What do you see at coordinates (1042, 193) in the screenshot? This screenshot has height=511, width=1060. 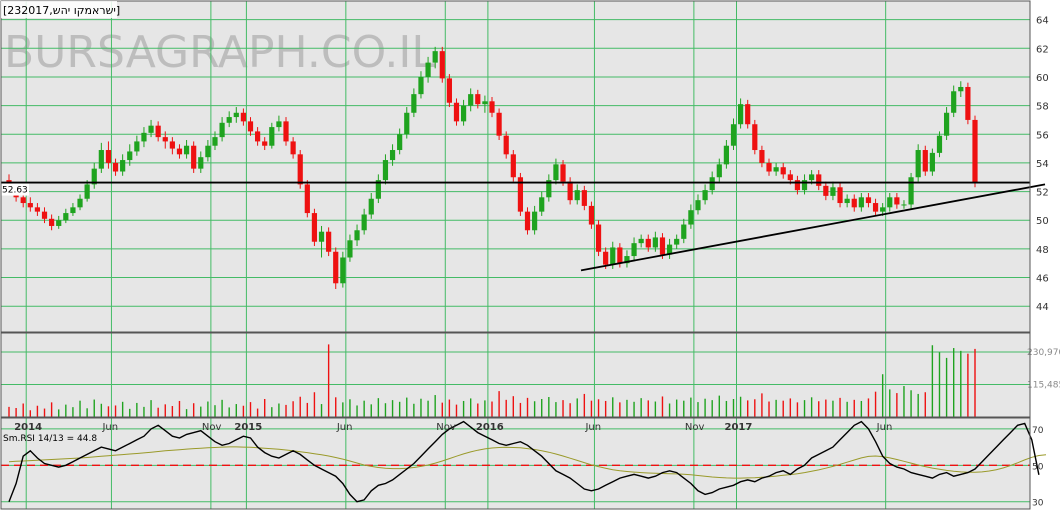 I see `price-tick-label: 52` at bounding box center [1042, 193].